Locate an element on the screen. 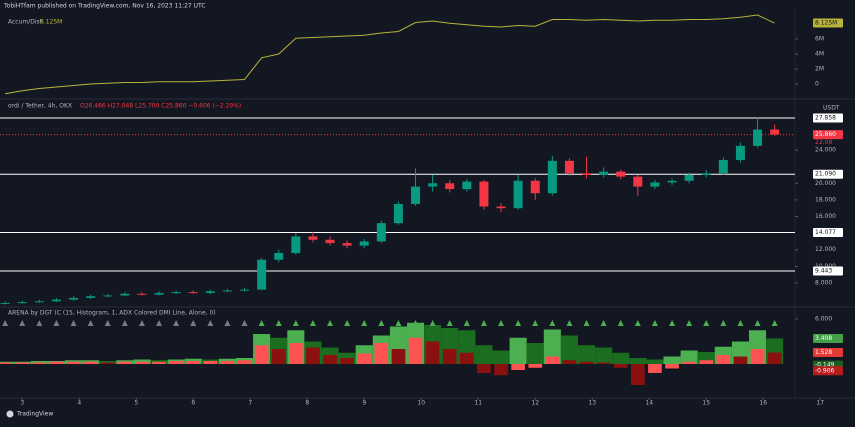  y-tick-label: 8.000 is located at coordinates (823, 282).